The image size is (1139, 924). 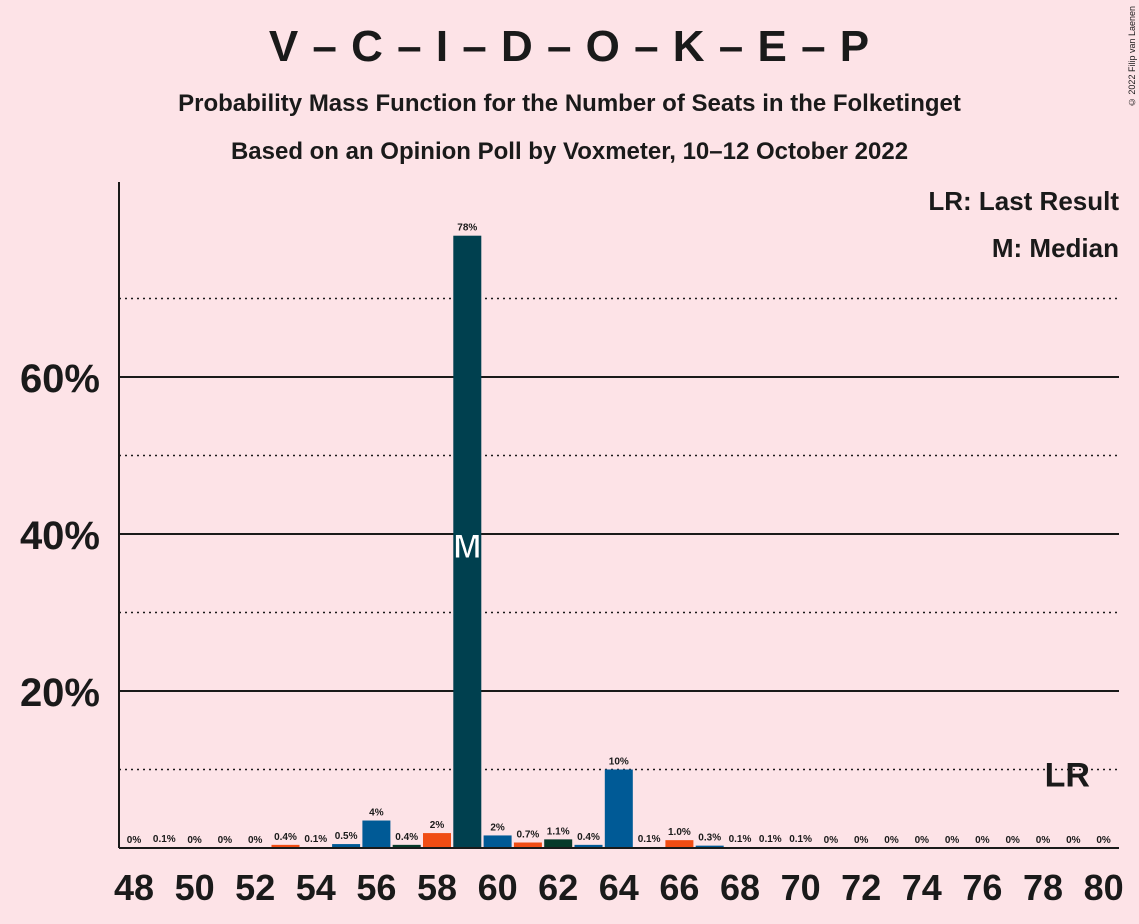 What do you see at coordinates (255, 887) in the screenshot?
I see `x-tick-label: 52` at bounding box center [255, 887].